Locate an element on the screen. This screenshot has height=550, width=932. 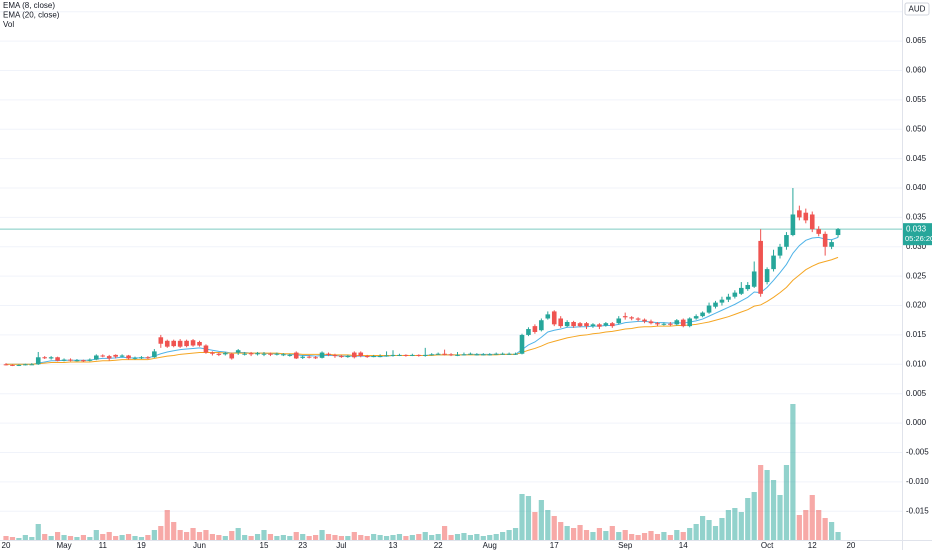
y-tick-label: 0.000 is located at coordinates (916, 422).